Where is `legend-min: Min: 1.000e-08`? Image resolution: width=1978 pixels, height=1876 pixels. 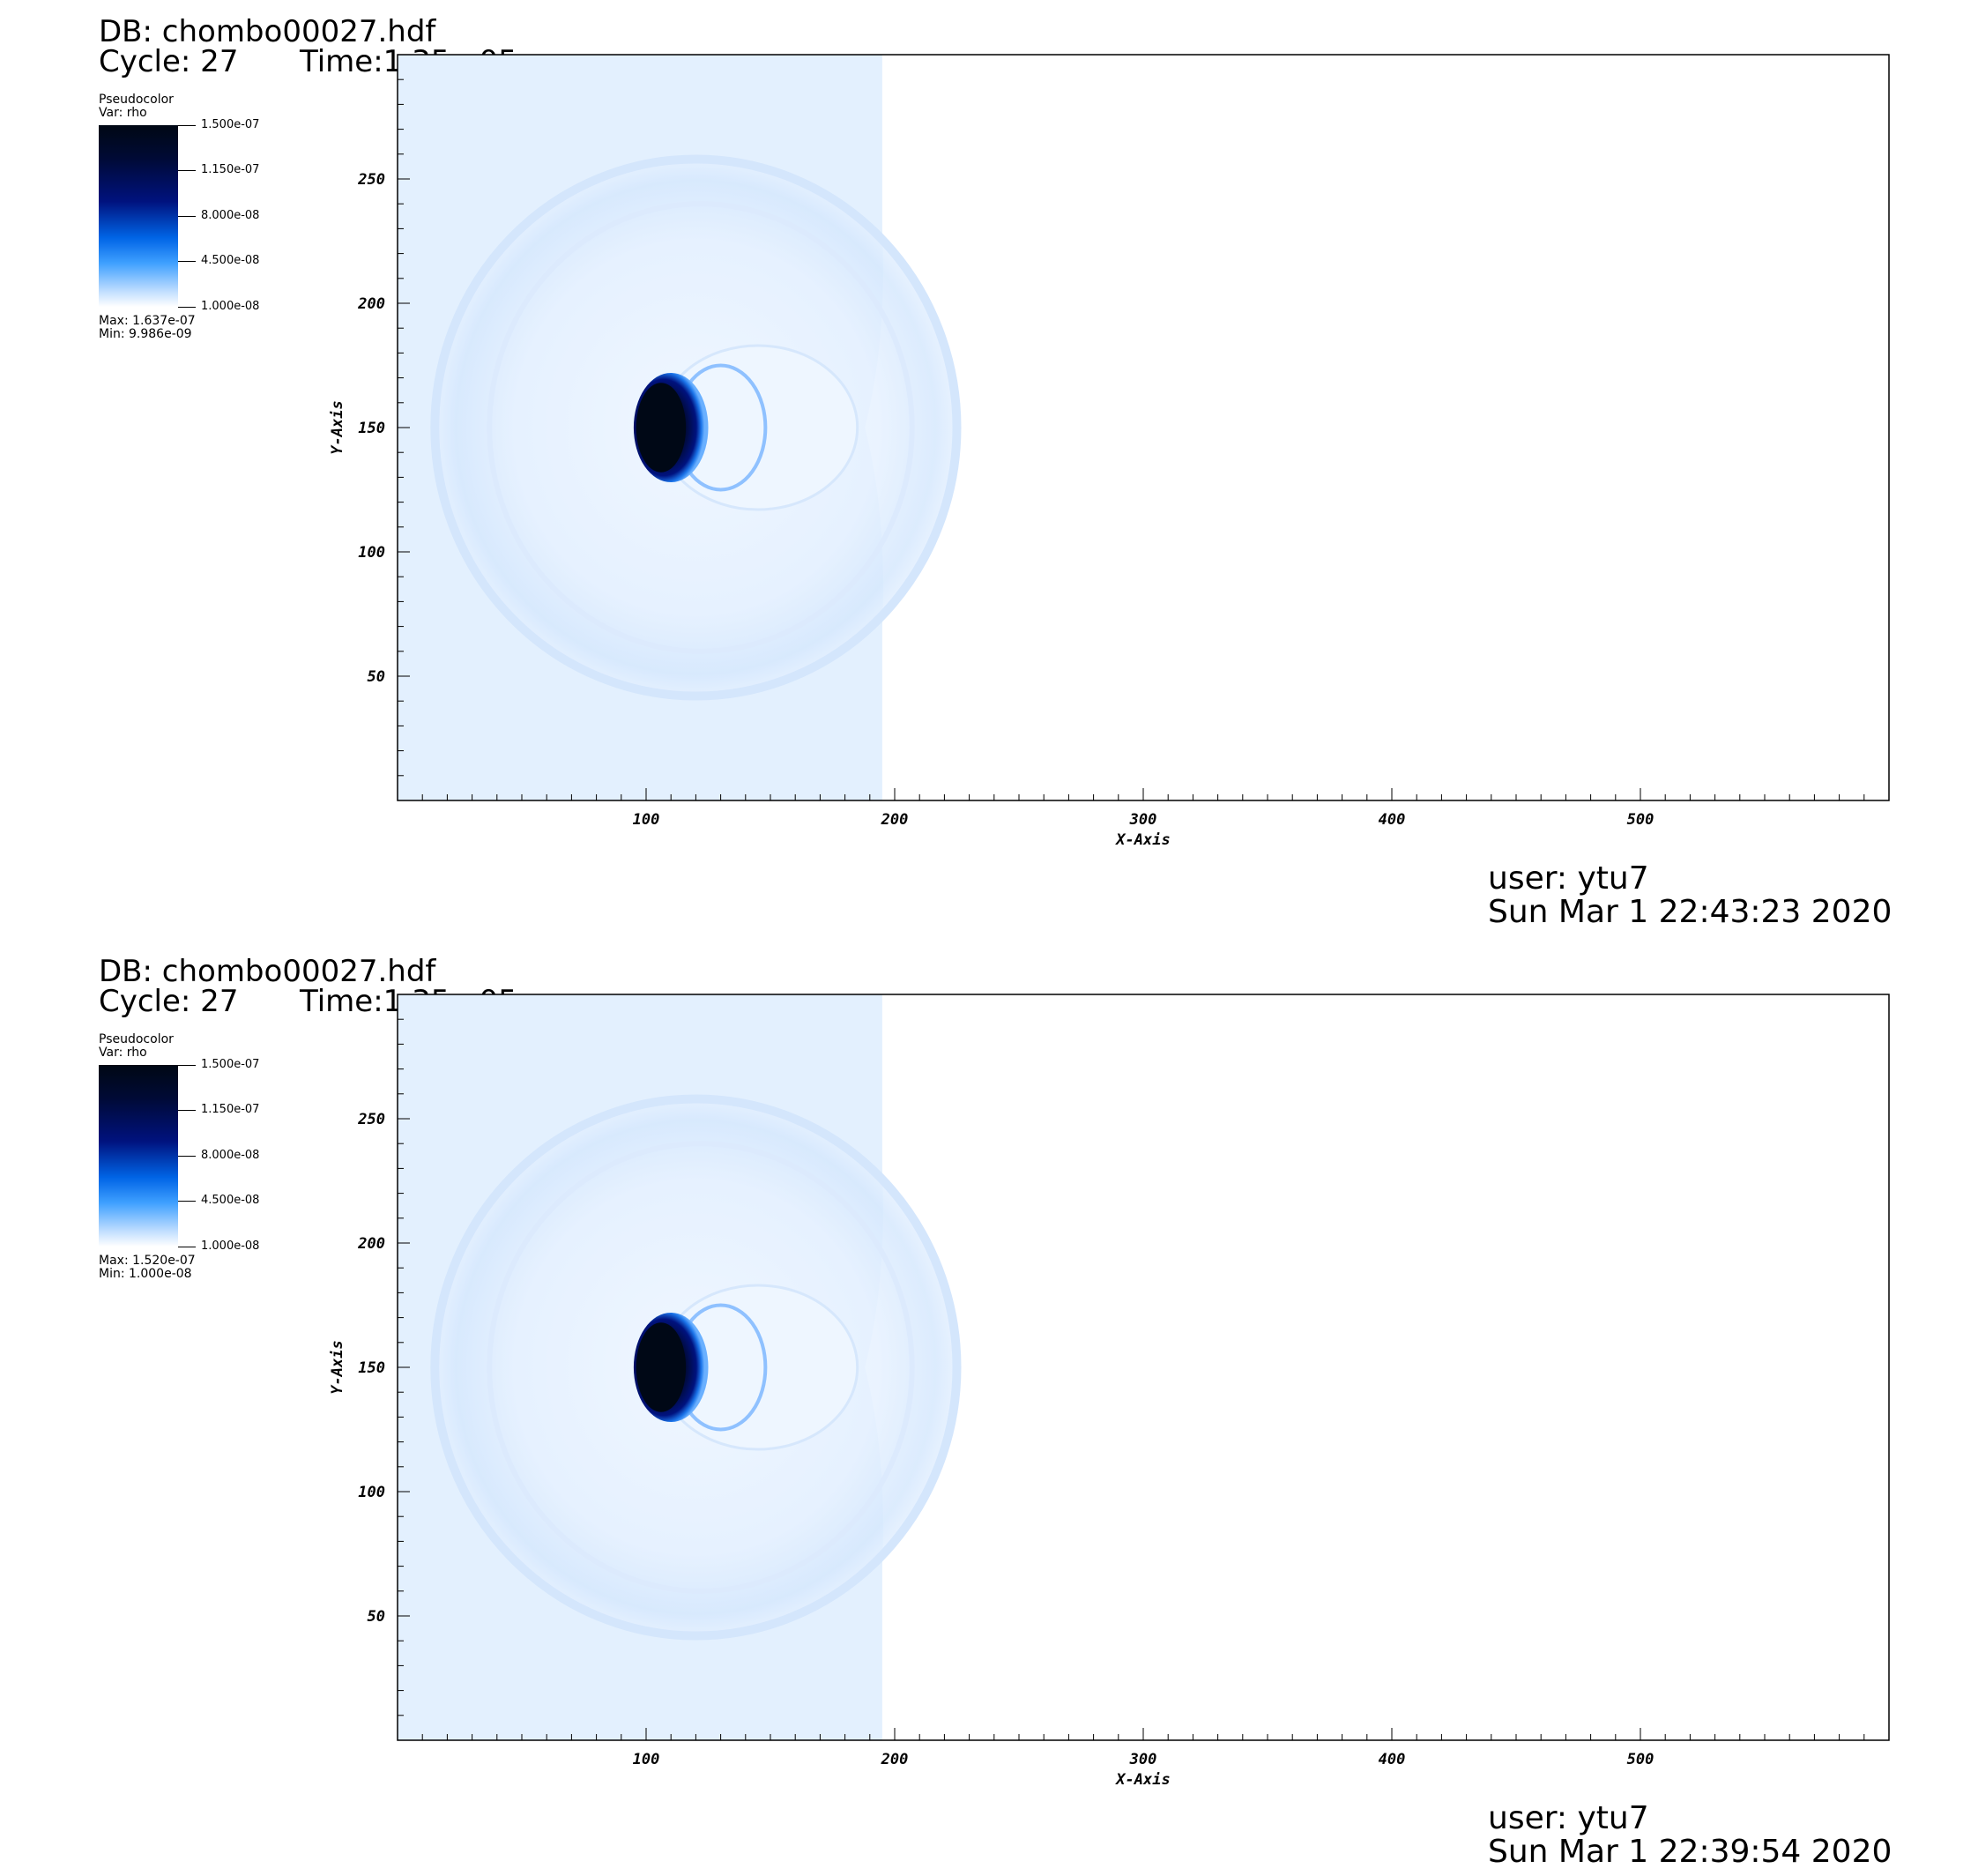 legend-min: Min: 1.000e-08 is located at coordinates (145, 1274).